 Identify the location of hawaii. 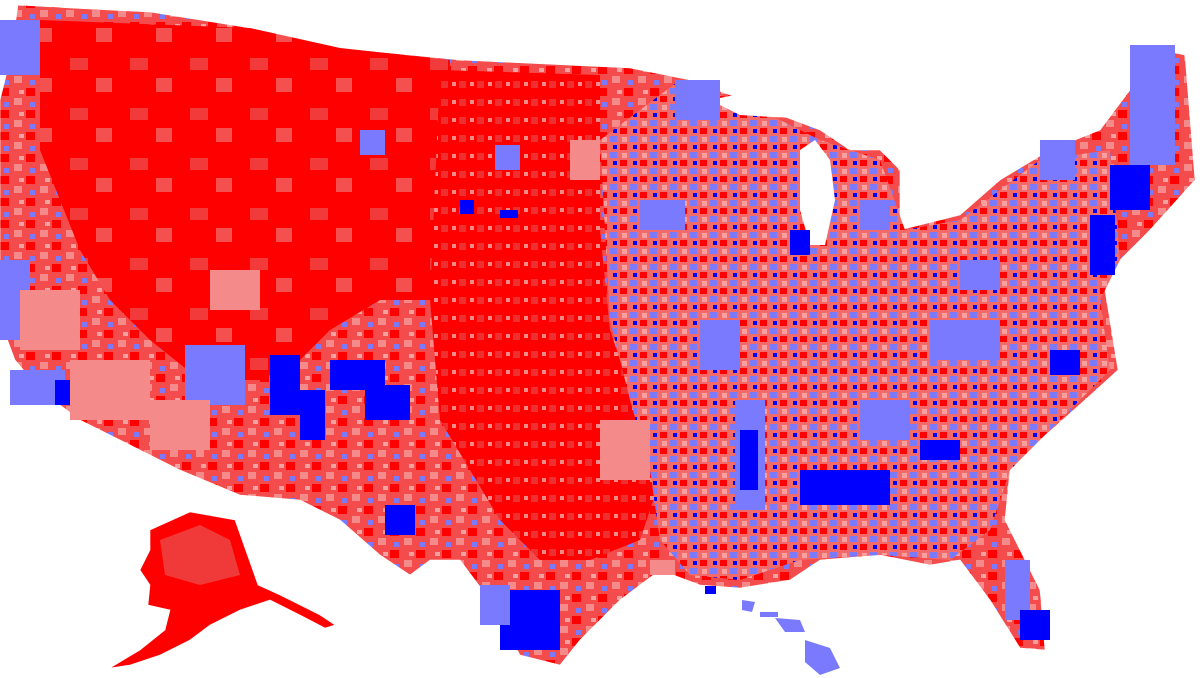
(772, 630).